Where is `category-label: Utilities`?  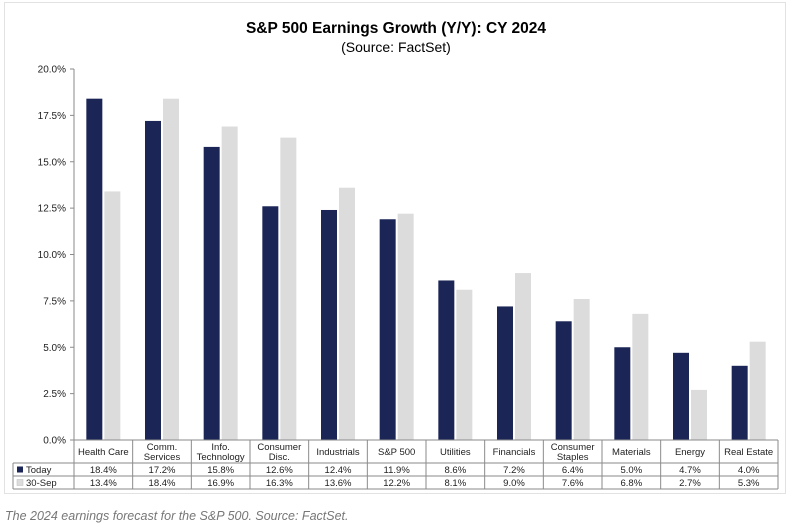
category-label: Utilities is located at coordinates (455, 452).